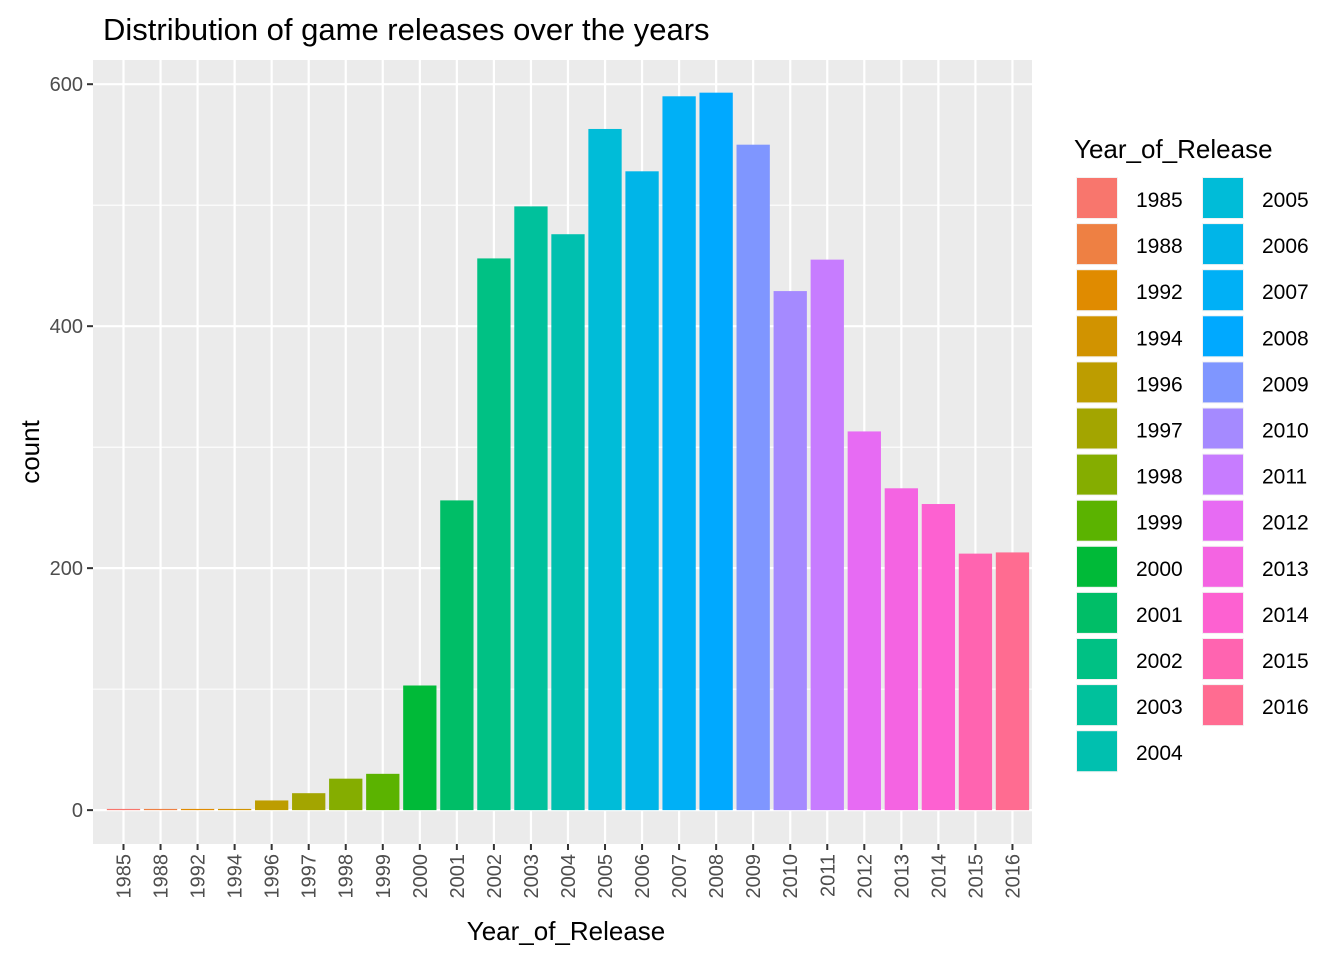 The width and height of the screenshot is (1344, 960). I want to click on bar-2016, so click(1012, 681).